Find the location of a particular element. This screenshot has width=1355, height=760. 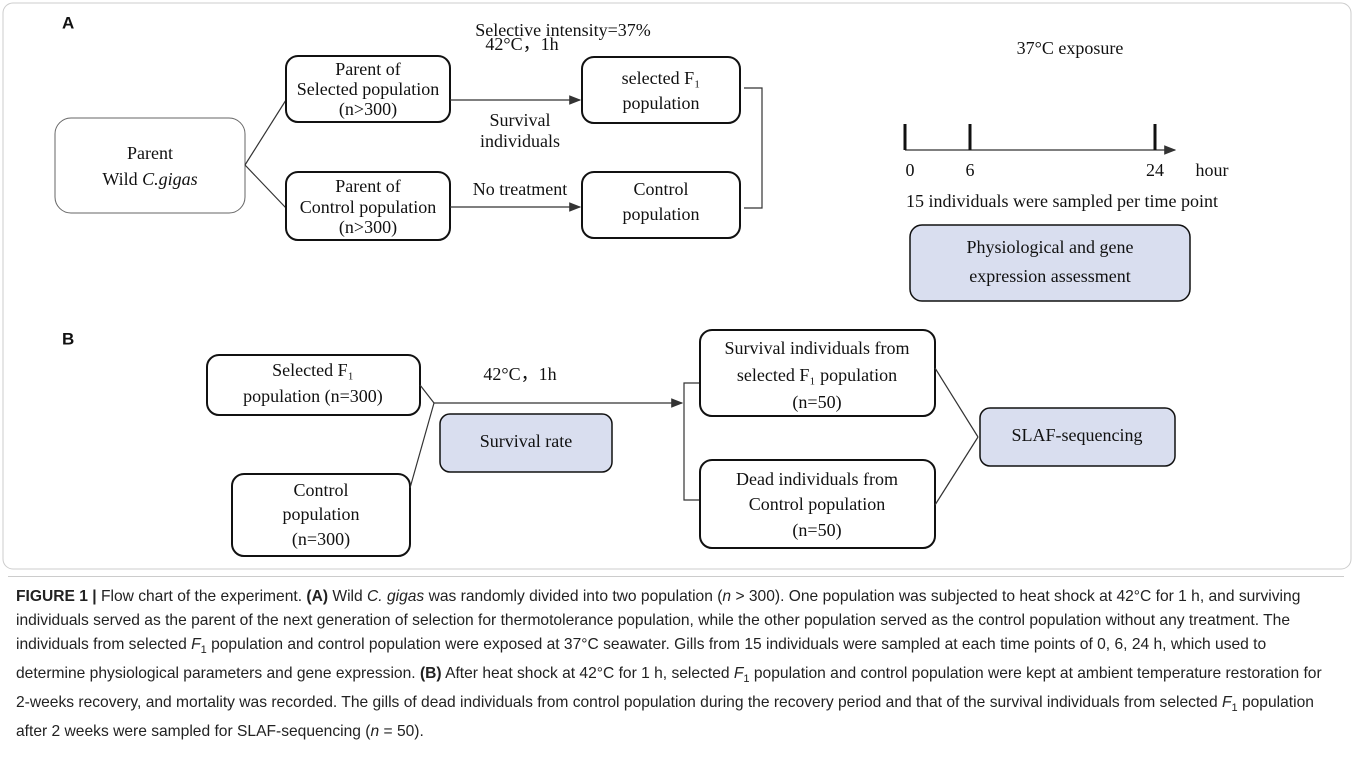

node-text: population (n=300) is located at coordinates (313, 396).